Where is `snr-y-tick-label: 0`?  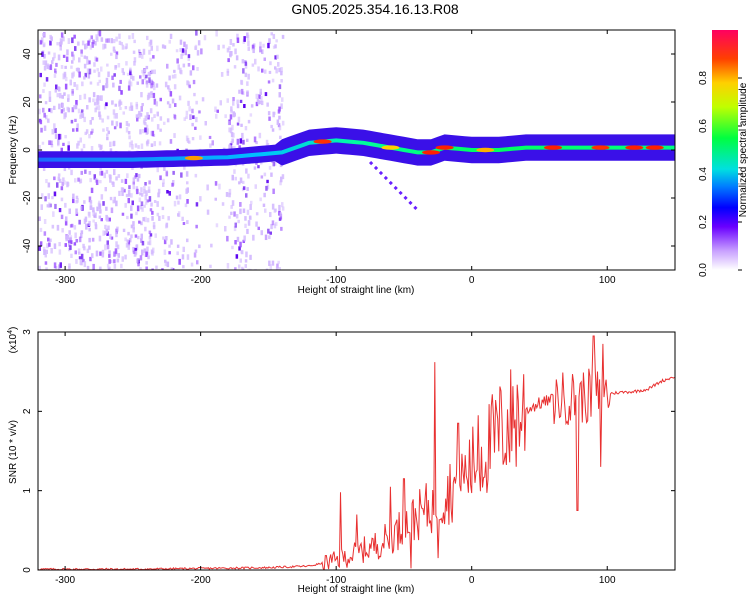 snr-y-tick-label: 0 is located at coordinates (27, 570).